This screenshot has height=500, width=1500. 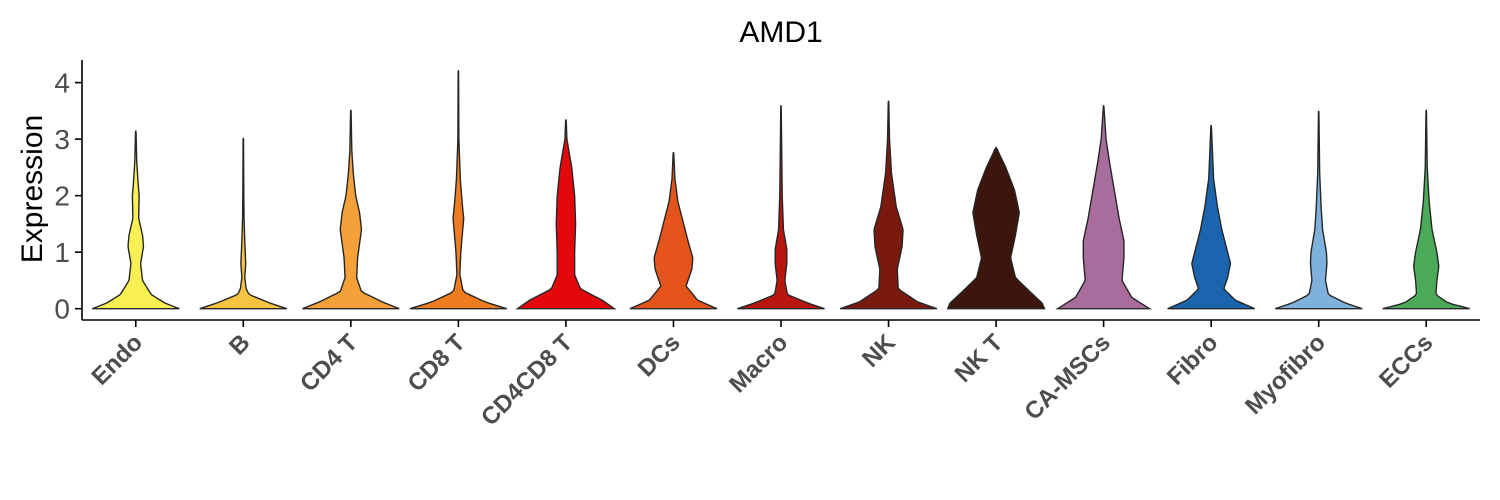 What do you see at coordinates (62, 196) in the screenshot?
I see `y-tick-label: 2` at bounding box center [62, 196].